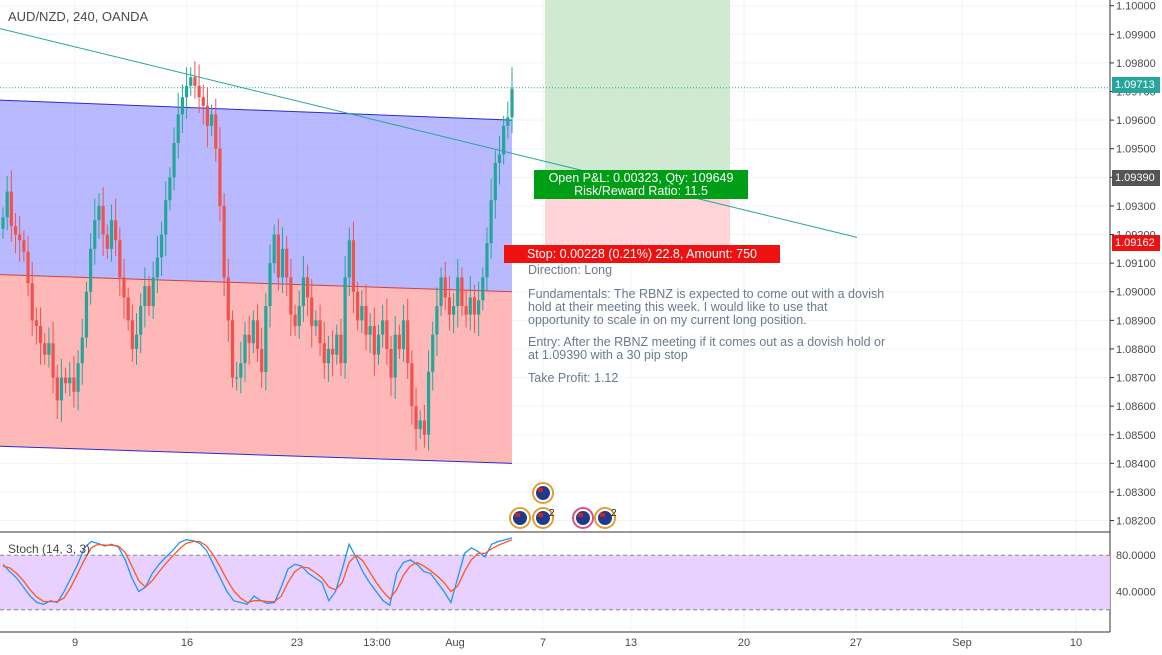  I want to click on stoch-indicator-title: Stoch (14, 3, 3), so click(49, 549).